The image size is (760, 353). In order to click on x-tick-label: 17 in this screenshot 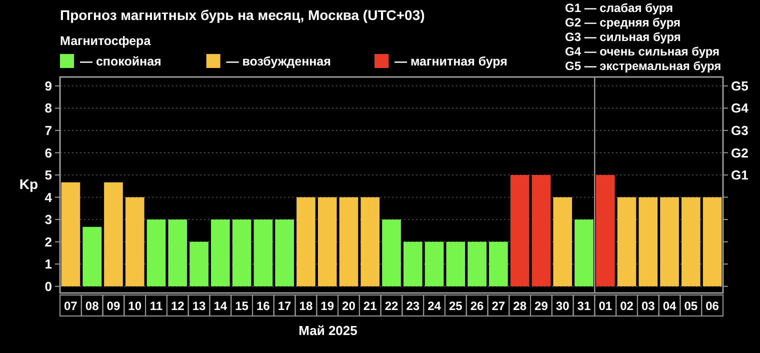, I will do `click(285, 306)`.